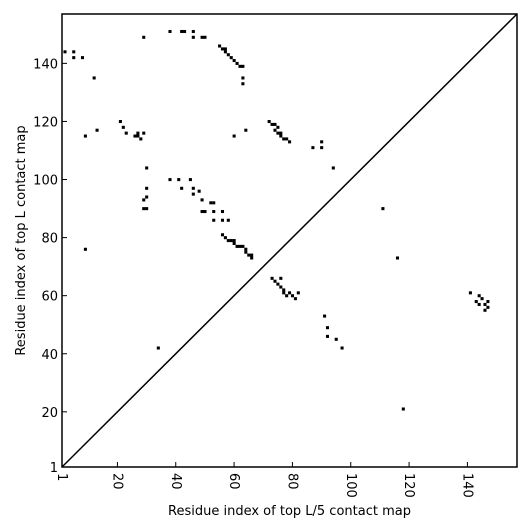  What do you see at coordinates (49, 239) in the screenshot?
I see `y-tick-label: 80` at bounding box center [49, 239].